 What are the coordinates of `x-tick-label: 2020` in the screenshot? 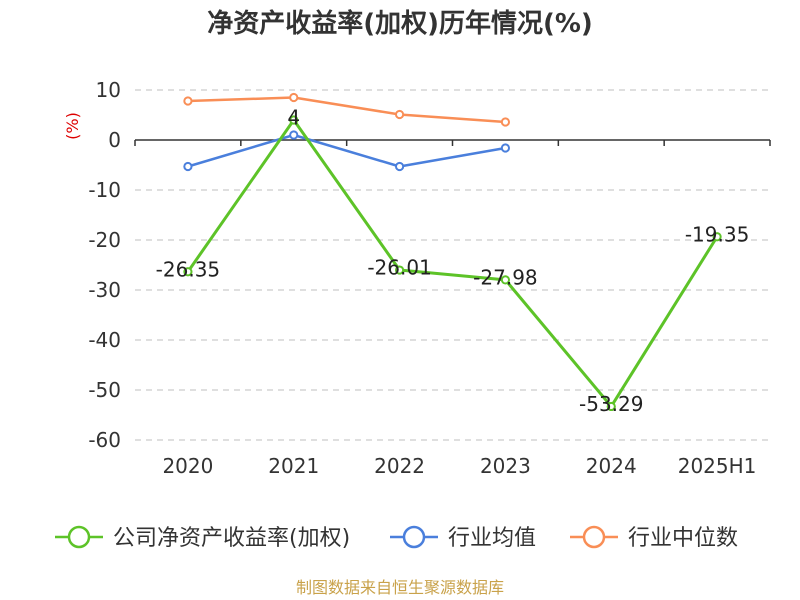 It's located at (187, 466).